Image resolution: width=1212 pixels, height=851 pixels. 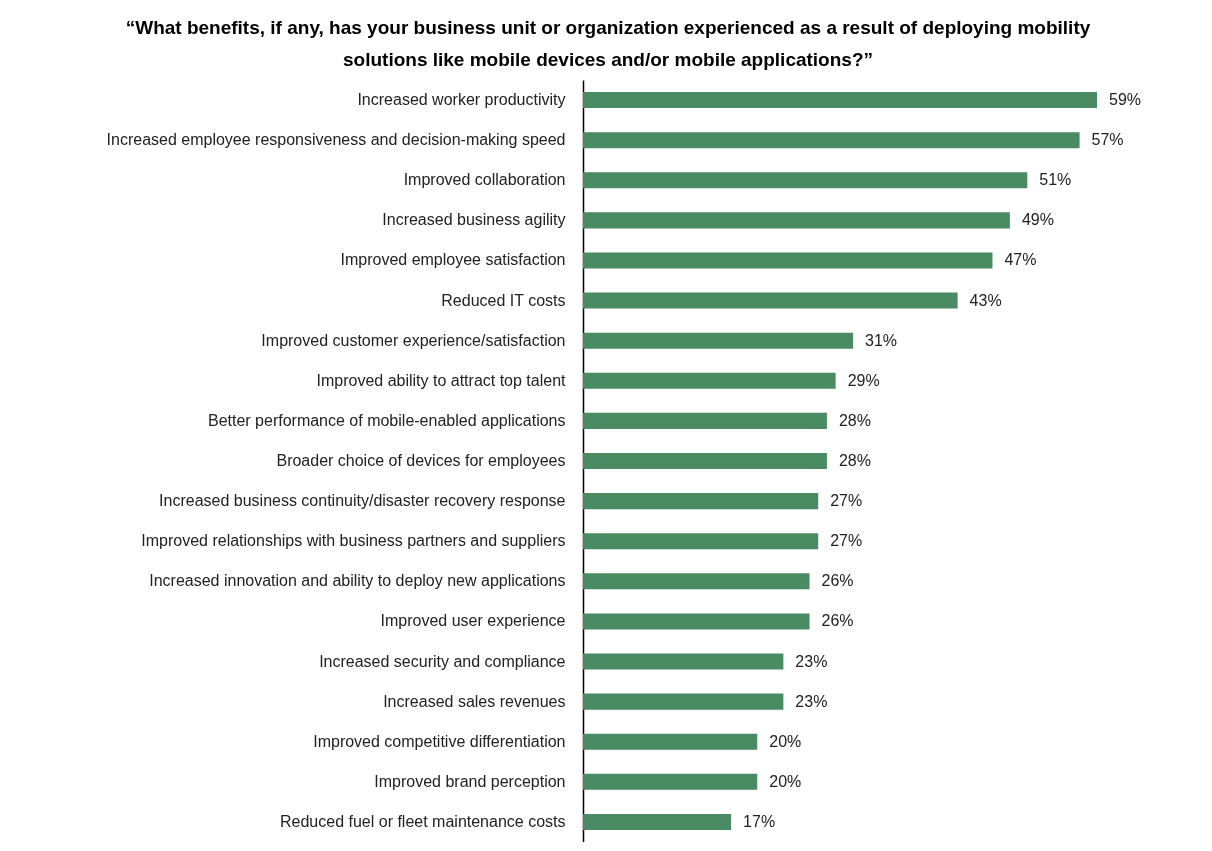 What do you see at coordinates (421, 460) in the screenshot?
I see `y-tick-label: Broader choice of devices for employees` at bounding box center [421, 460].